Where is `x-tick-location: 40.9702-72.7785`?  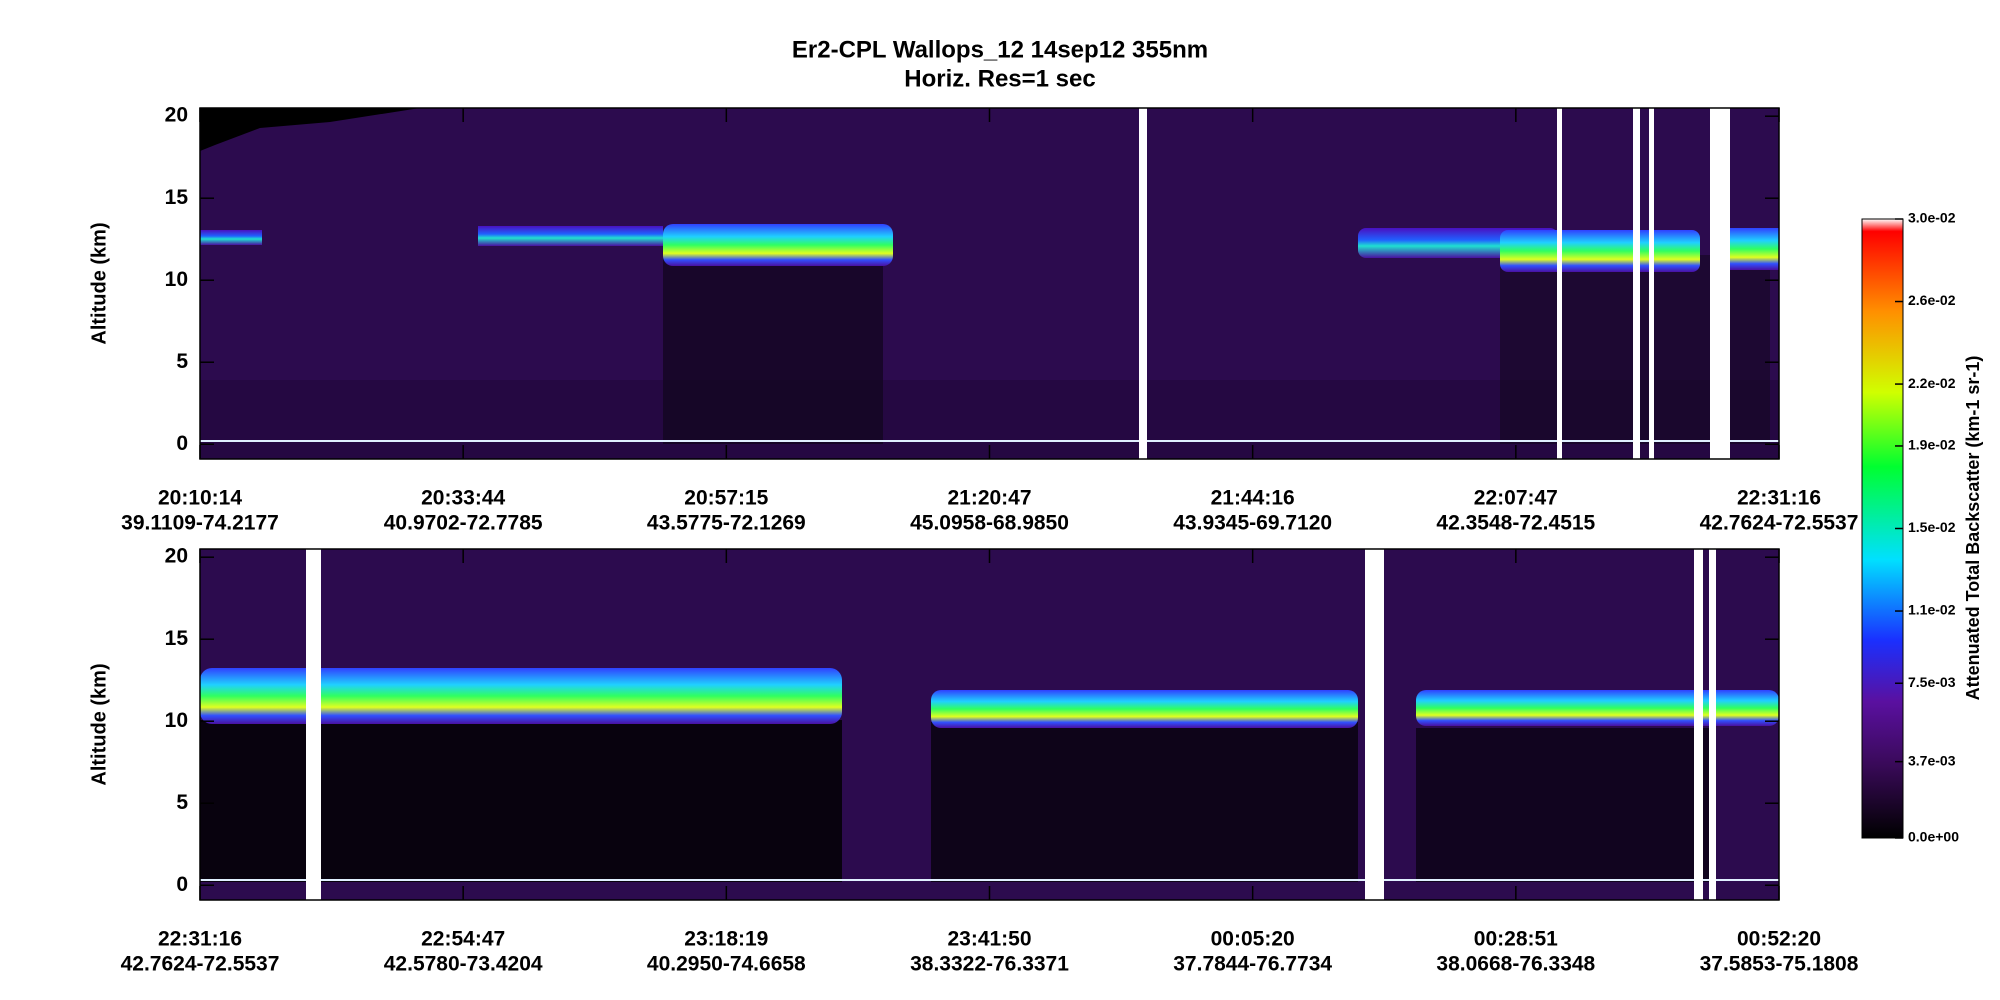 x-tick-location: 40.9702-72.7785 is located at coordinates (463, 523).